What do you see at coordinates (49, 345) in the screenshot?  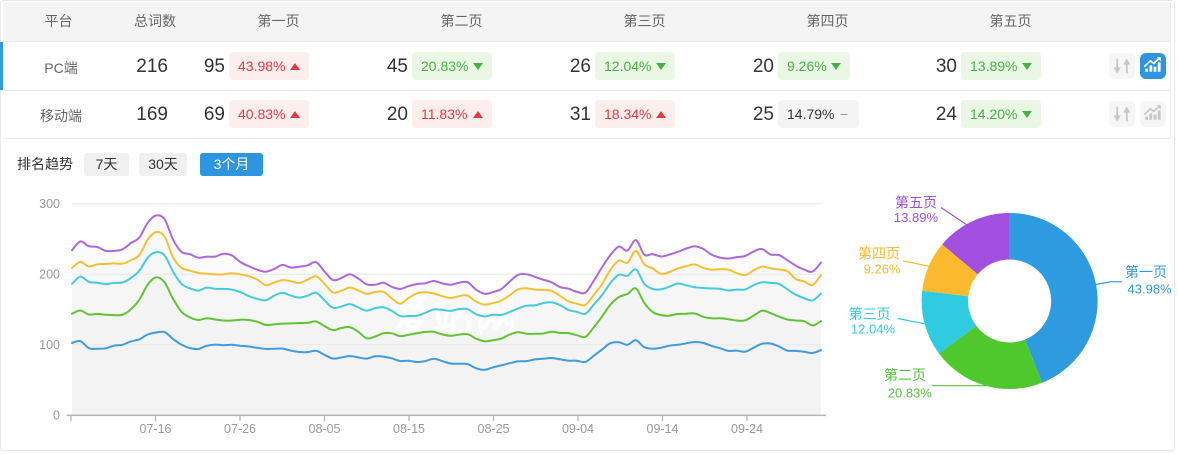 I see `svg-text: 100` at bounding box center [49, 345].